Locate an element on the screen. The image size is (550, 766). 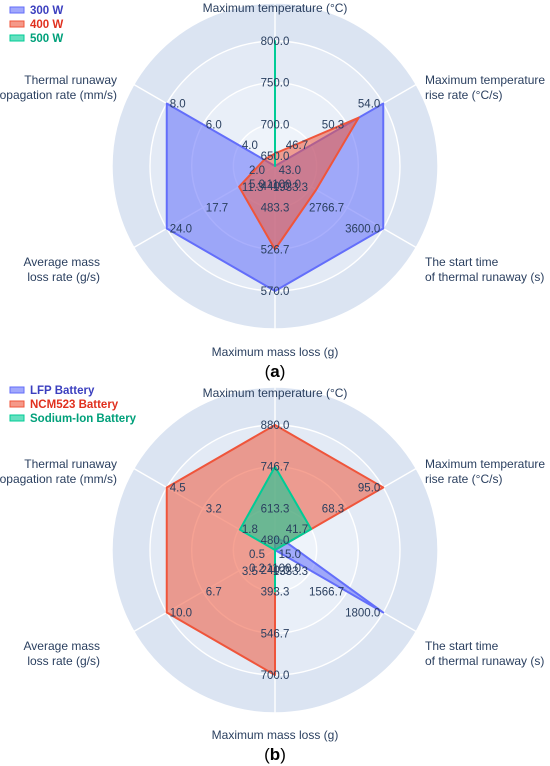
legend-label: 300 W is located at coordinates (46, 11).